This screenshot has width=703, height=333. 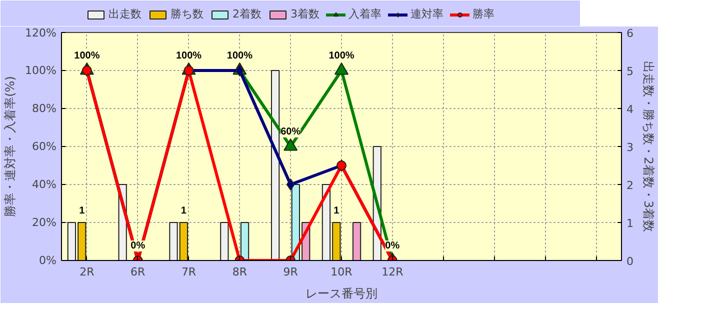 What do you see at coordinates (44, 184) in the screenshot?
I see `y-tick-label: 40%` at bounding box center [44, 184].